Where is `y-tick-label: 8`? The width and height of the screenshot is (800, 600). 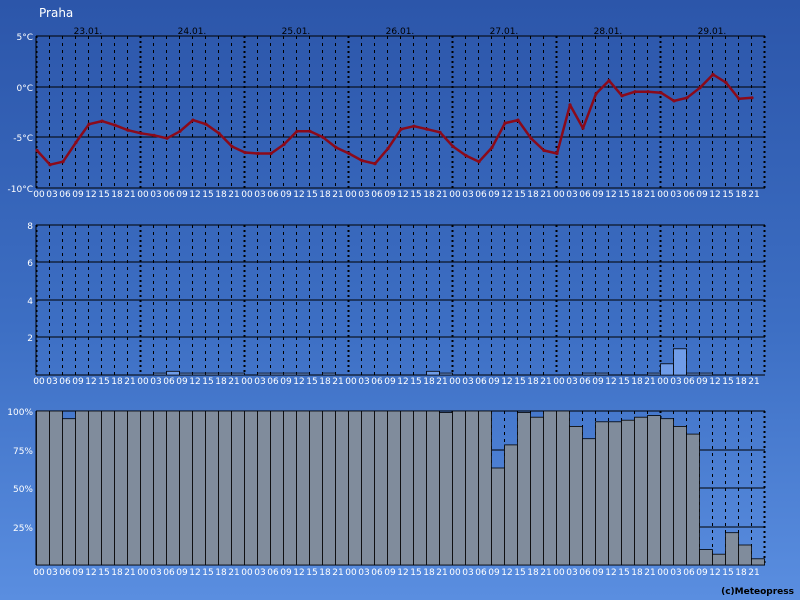
y-tick-label: 8 is located at coordinates (30, 227).